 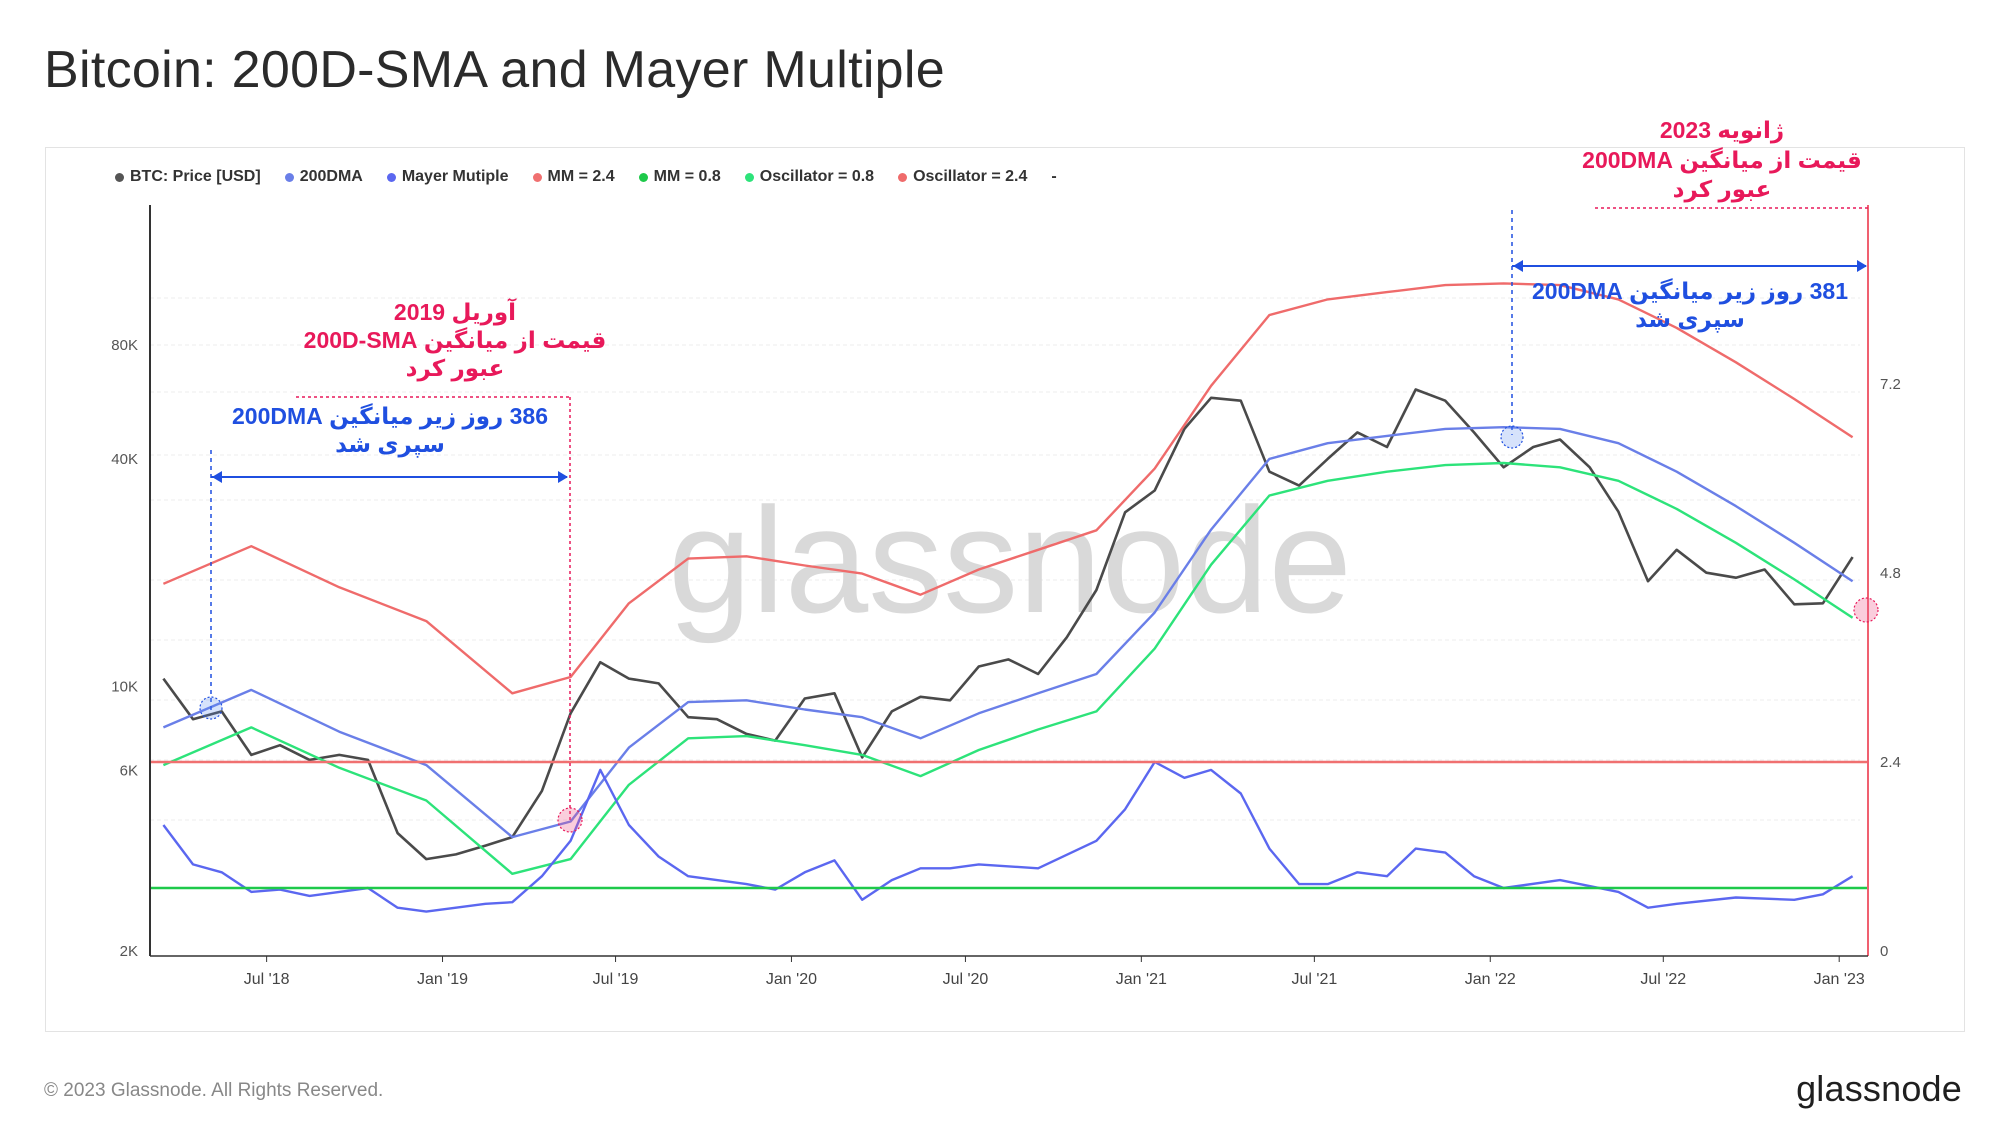 I want to click on annotation-left-span-line2: سپری شد, so click(x=390, y=444).